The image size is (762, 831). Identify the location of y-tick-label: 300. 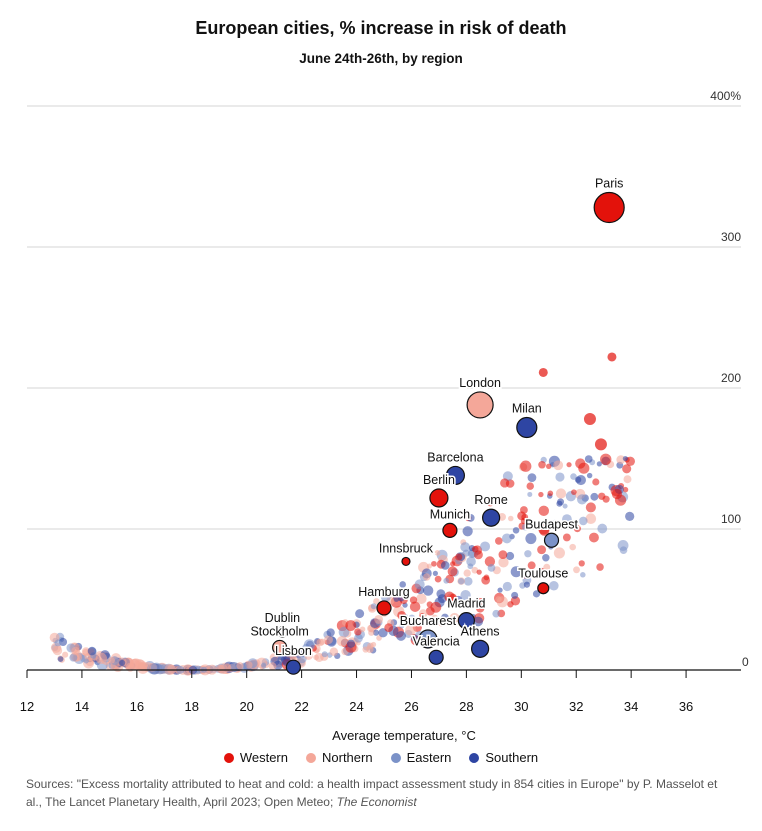
(731, 237).